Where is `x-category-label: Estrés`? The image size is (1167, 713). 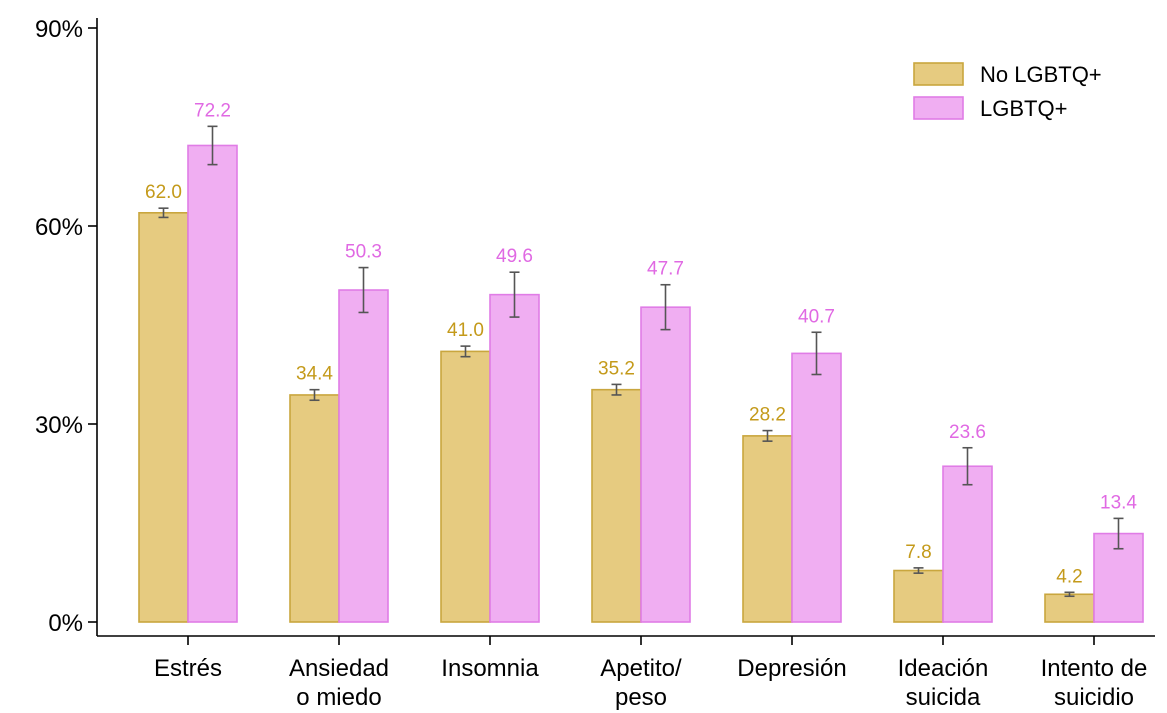
x-category-label: Estrés is located at coordinates (188, 668).